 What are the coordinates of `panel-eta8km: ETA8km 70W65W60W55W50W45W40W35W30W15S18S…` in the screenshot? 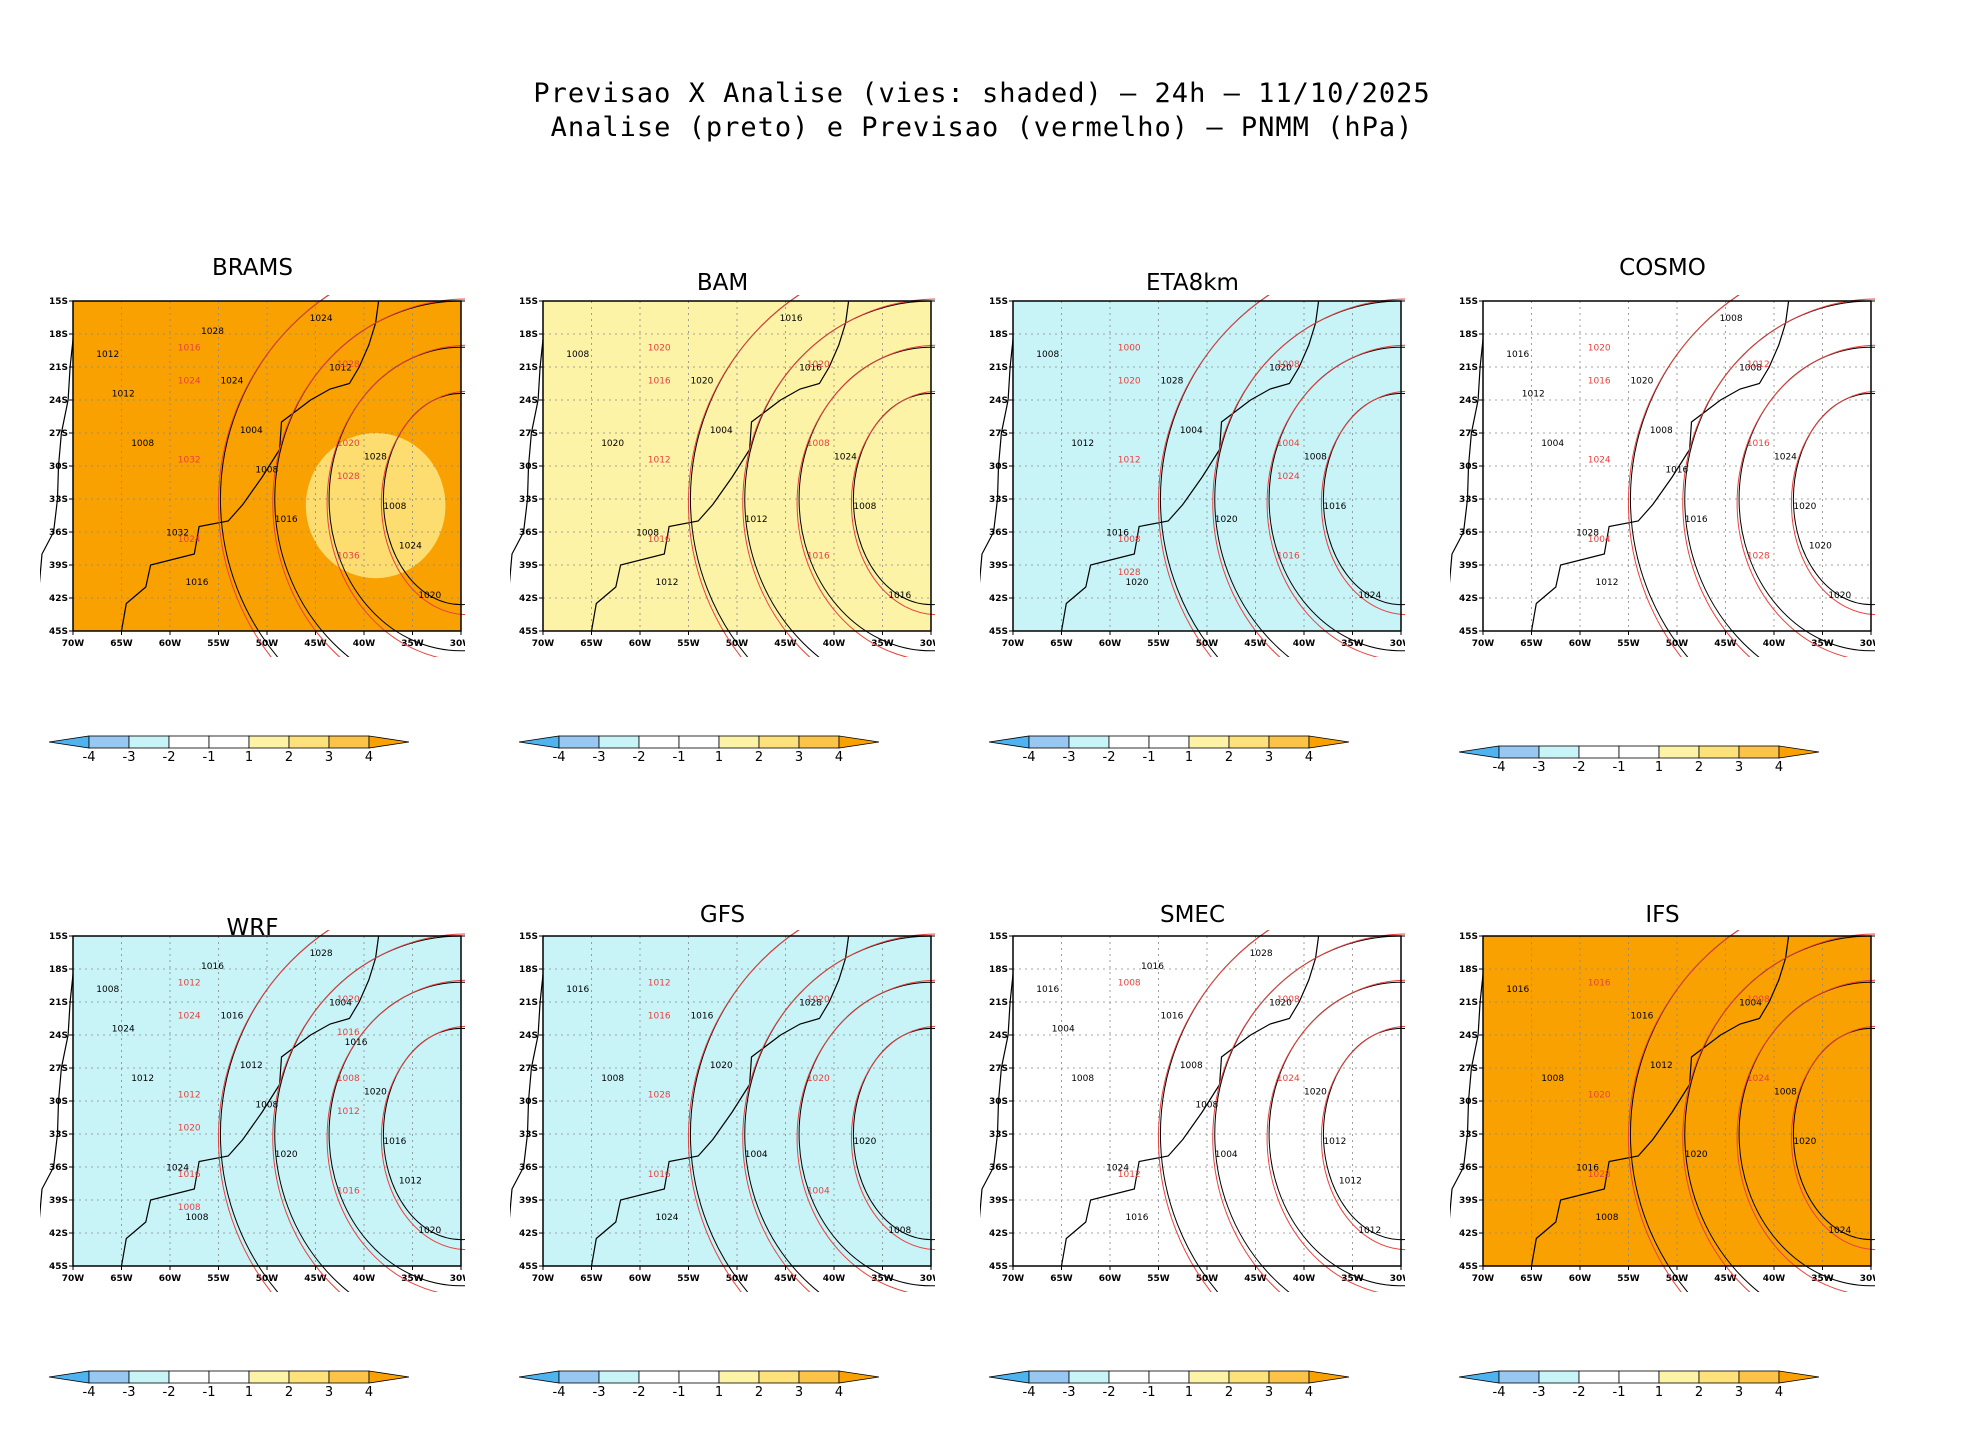 It's located at (1175, 510).